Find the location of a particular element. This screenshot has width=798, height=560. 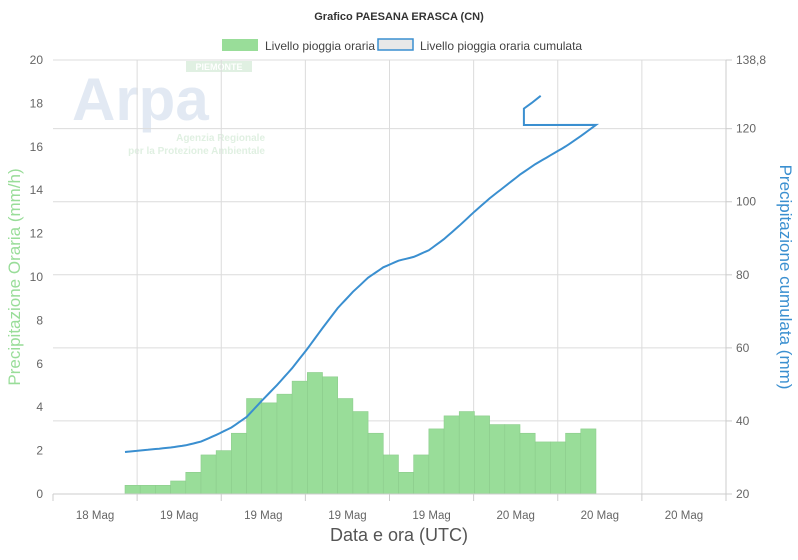

y-left-tick-label: 18 is located at coordinates (37, 103).